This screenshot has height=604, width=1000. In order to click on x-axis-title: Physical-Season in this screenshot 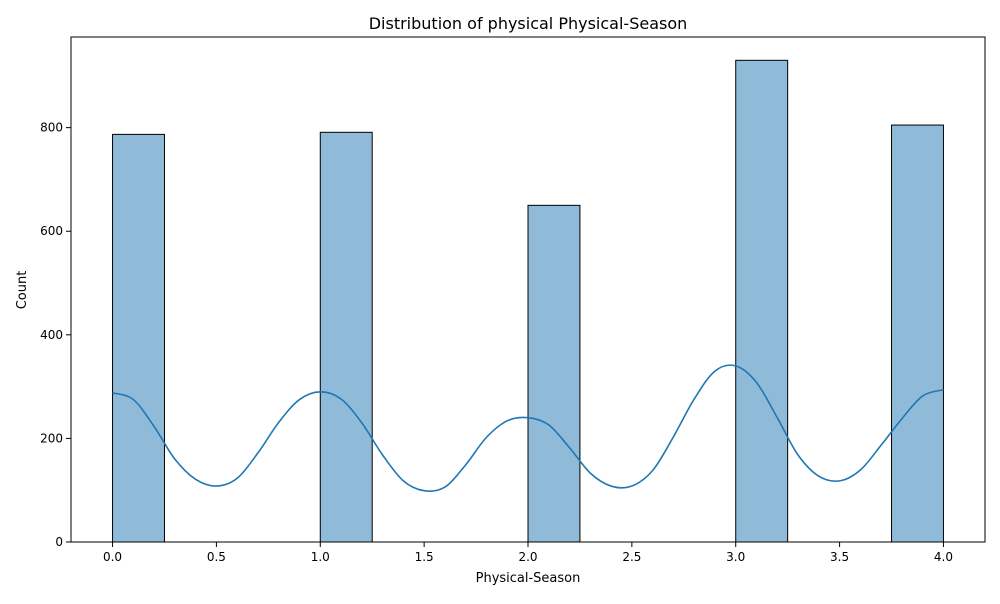, I will do `click(528, 578)`.